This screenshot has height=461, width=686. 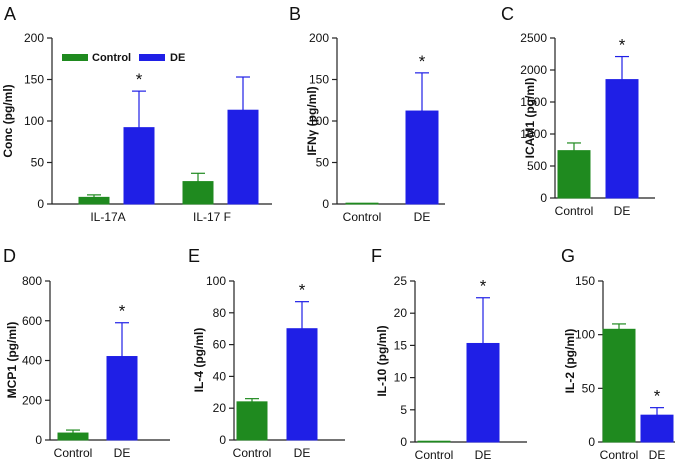 I want to click on y-axis-title: IL-4 (pg/ml), so click(x=199, y=360).